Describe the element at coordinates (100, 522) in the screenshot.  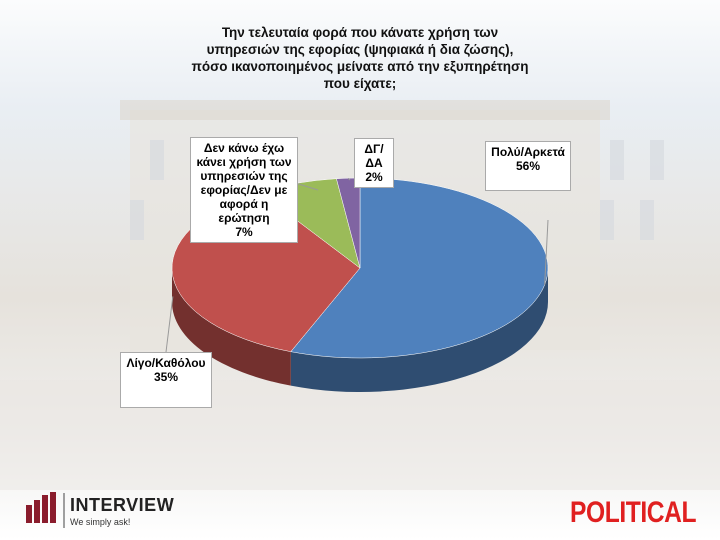
I see `logo-tagline: We simply ask!` at that location.